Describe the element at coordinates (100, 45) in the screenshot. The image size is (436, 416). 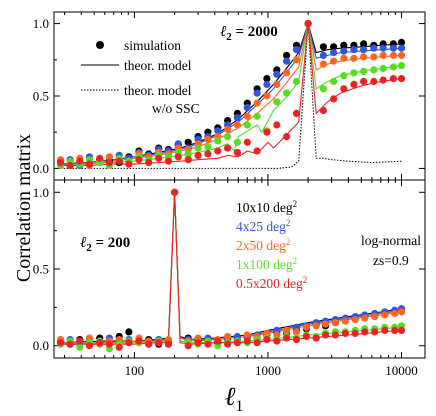
I see `legend-simulation-marker` at that location.